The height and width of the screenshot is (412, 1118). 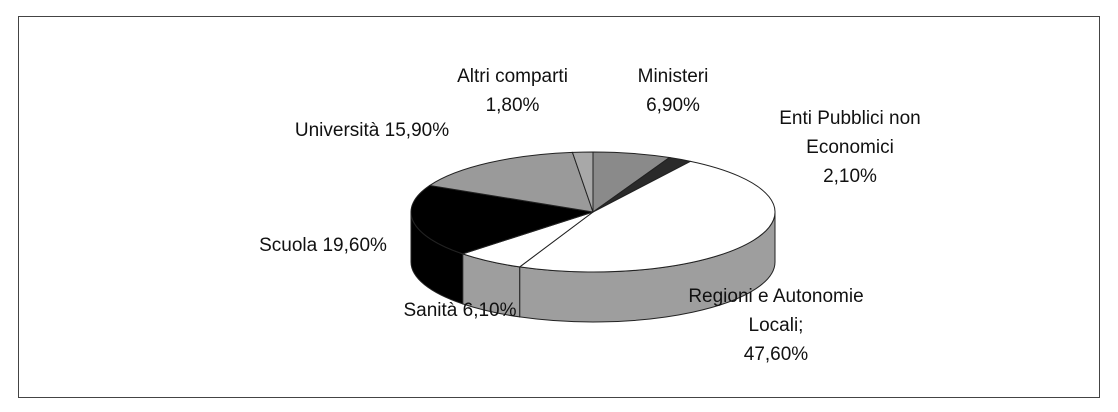 What do you see at coordinates (673, 76) in the screenshot?
I see `category-name: Ministeri` at bounding box center [673, 76].